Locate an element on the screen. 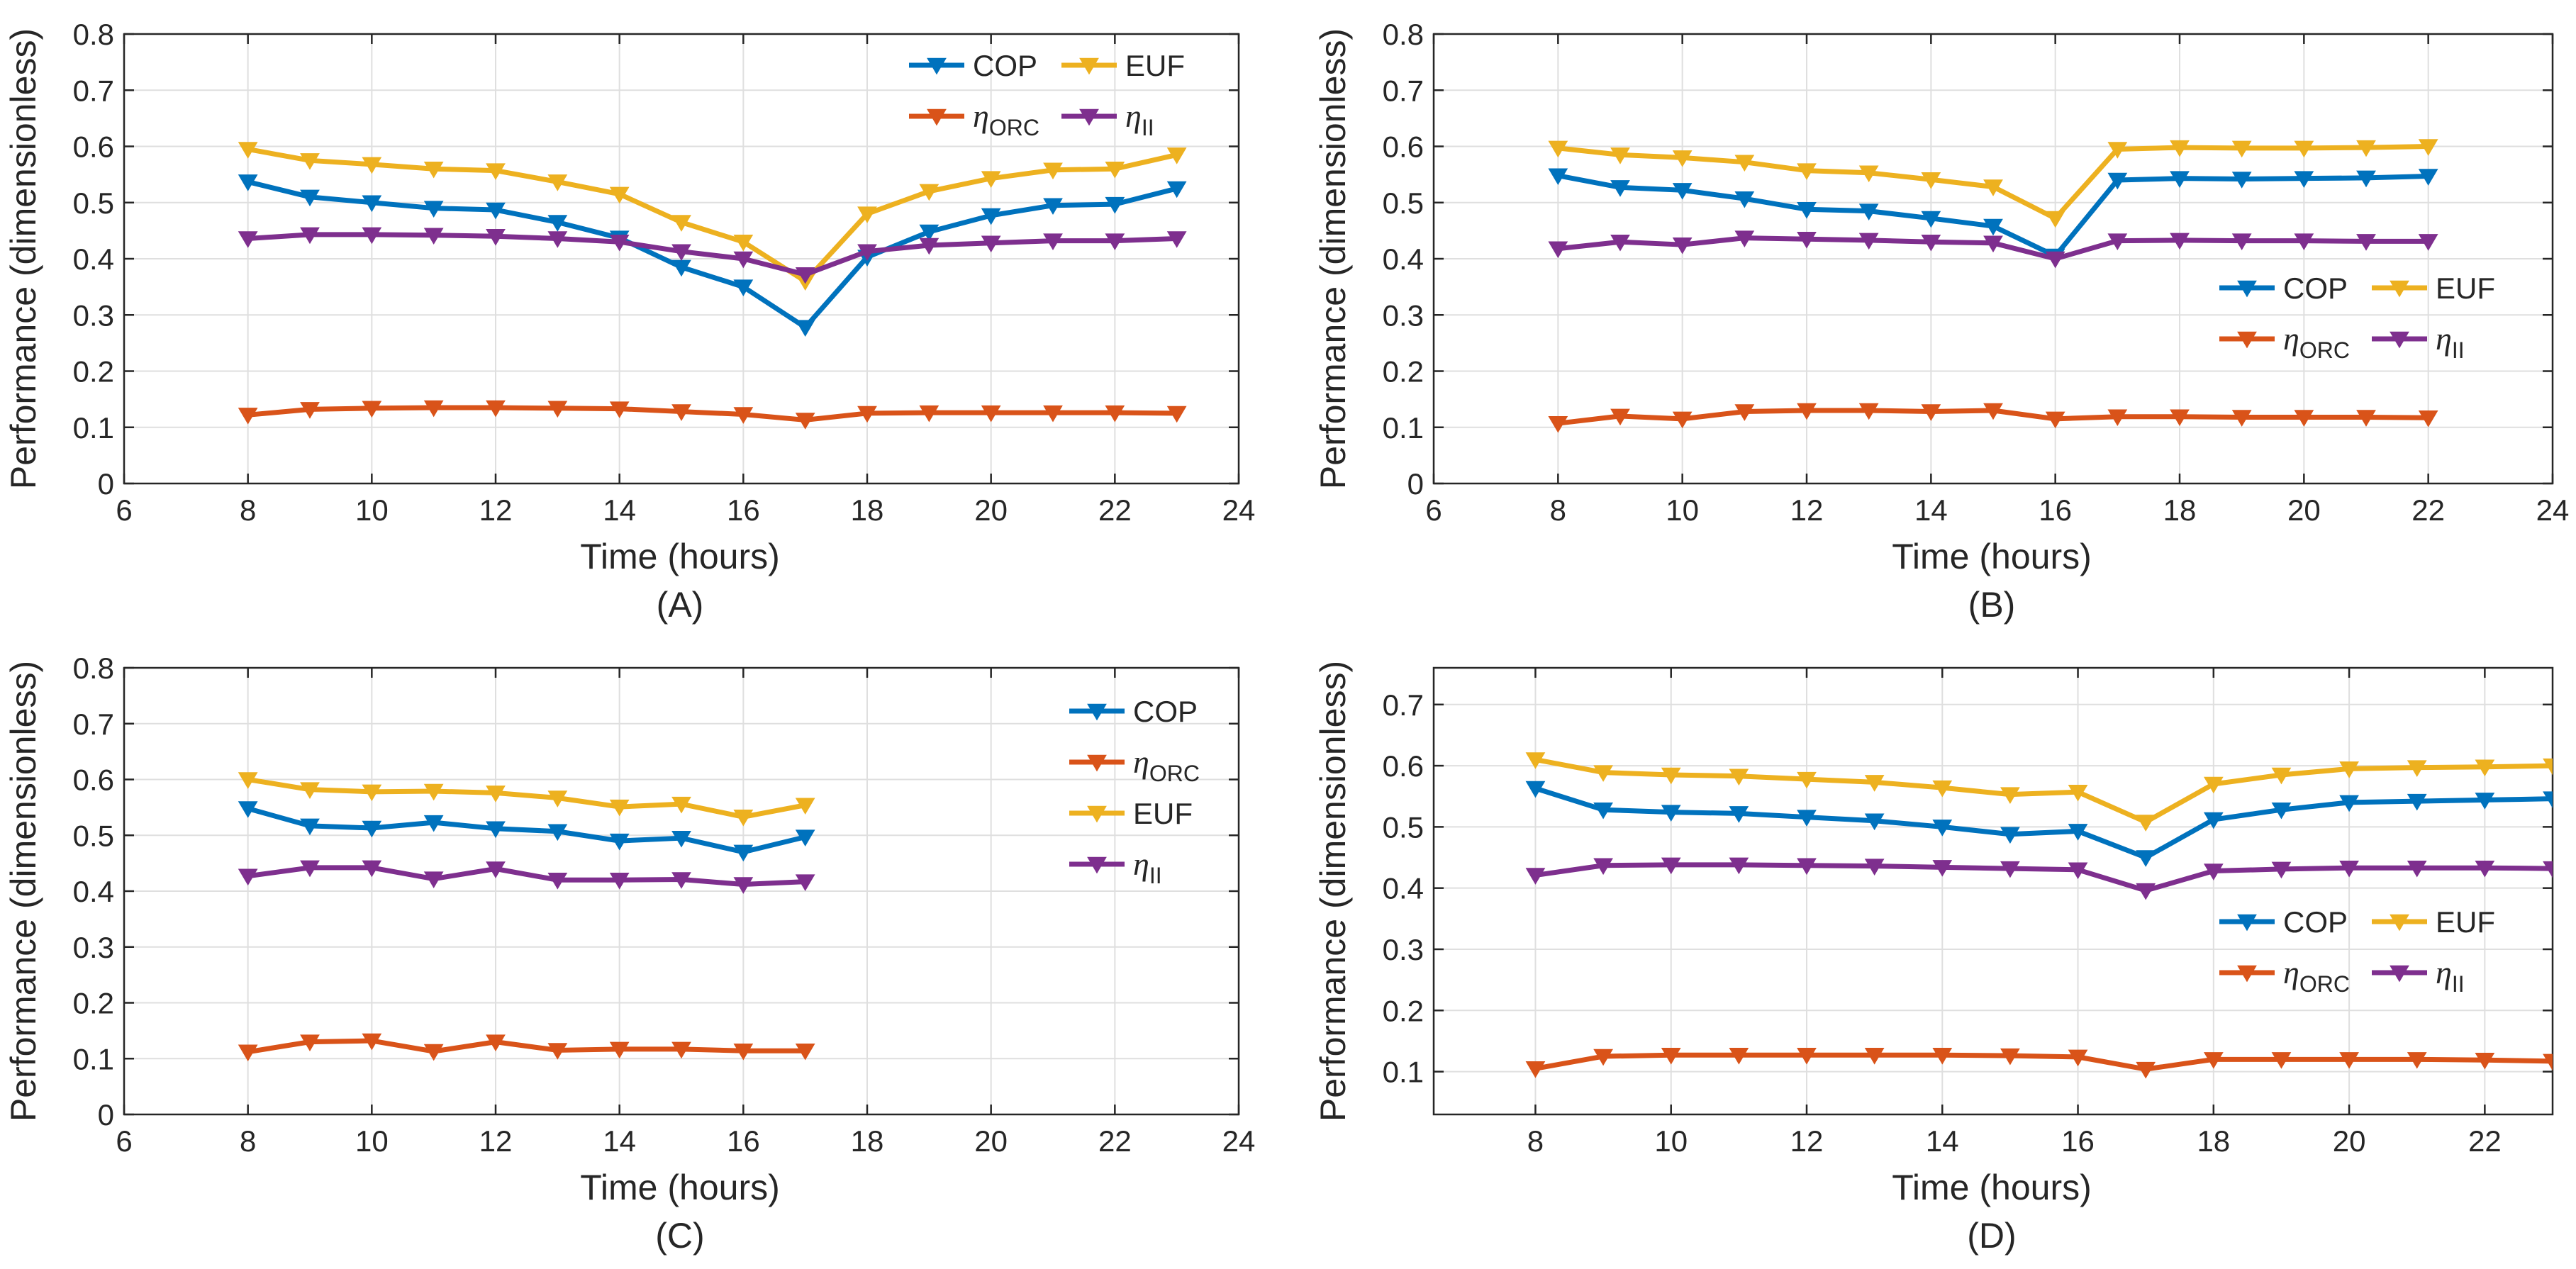 The width and height of the screenshot is (2576, 1269). legend-swatch-marker is located at coordinates (1097, 712).